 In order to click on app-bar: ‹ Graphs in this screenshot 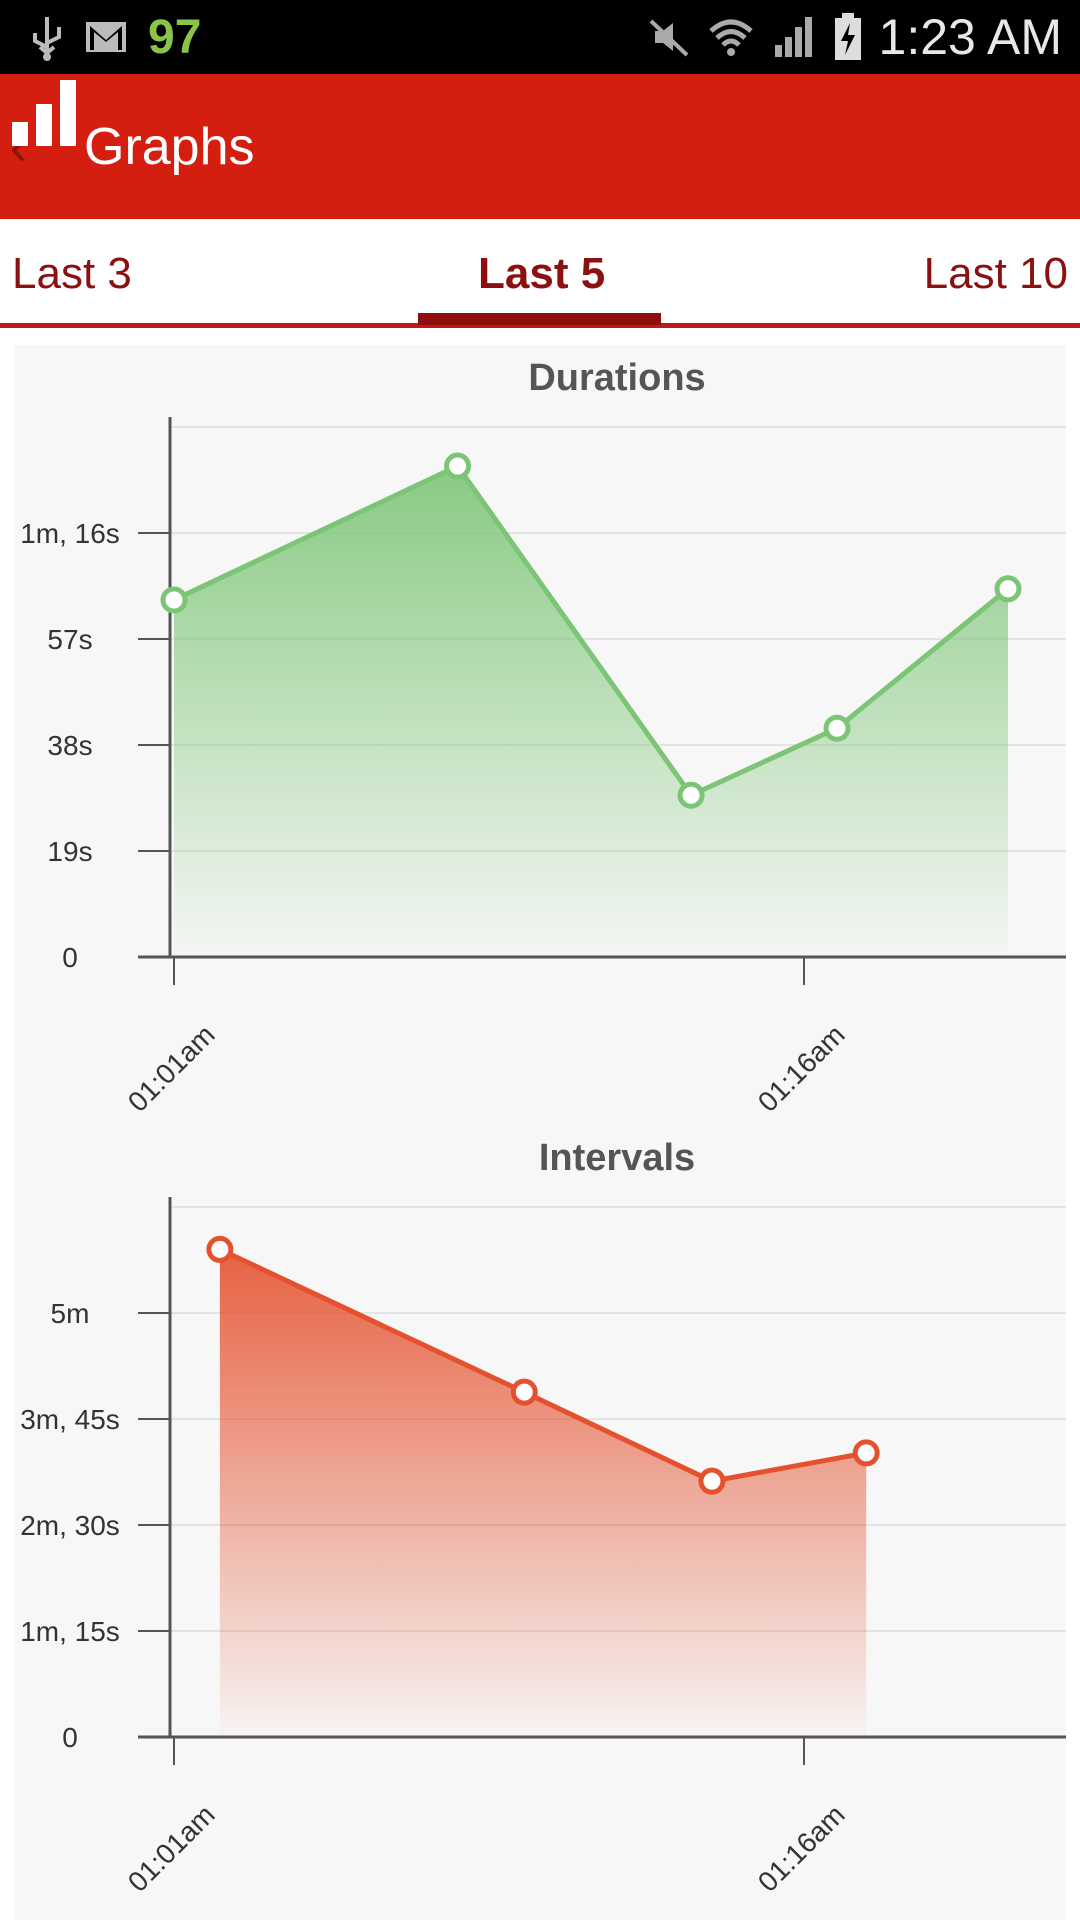, I will do `click(540, 146)`.